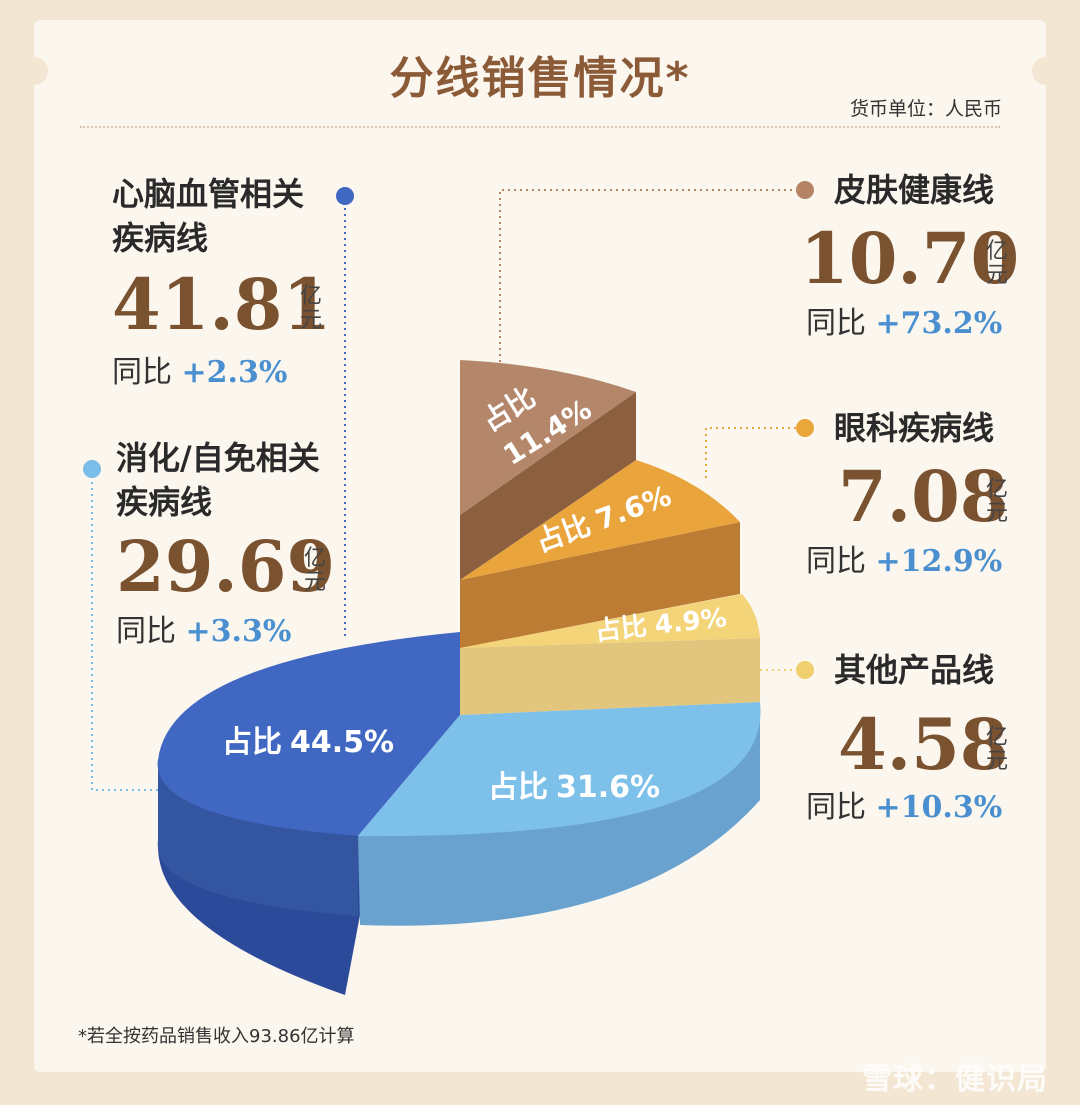 This screenshot has width=1080, height=1105. I want to click on yoy-cardio: 同比 +2.3%, so click(200, 372).